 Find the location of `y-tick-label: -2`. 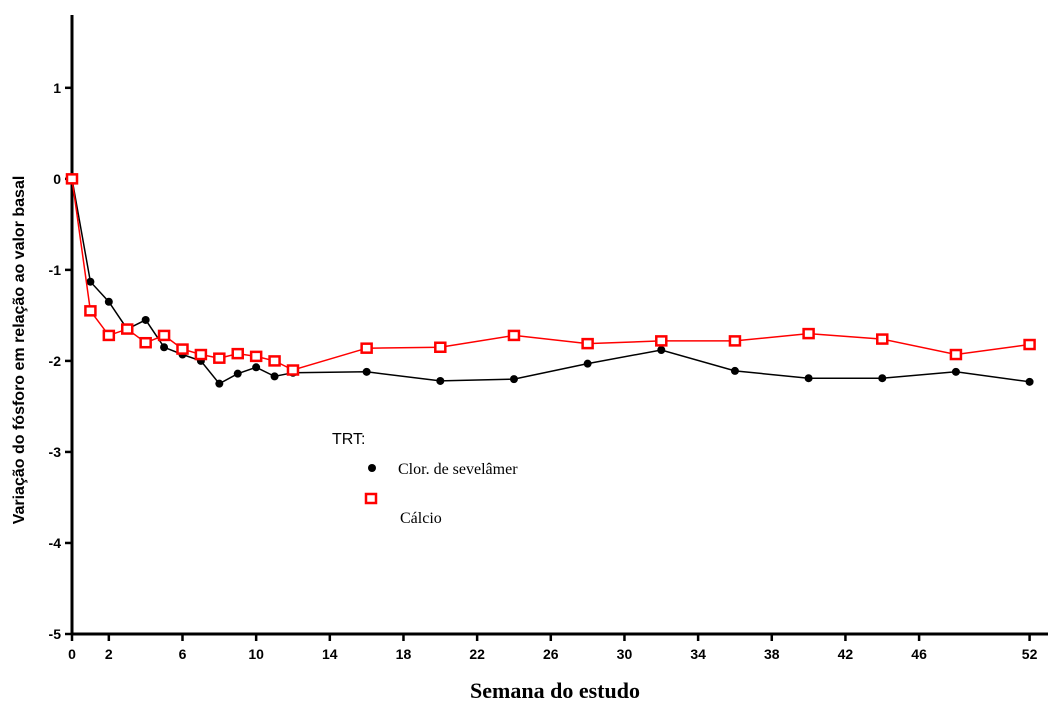

y-tick-label: -2 is located at coordinates (55, 361).